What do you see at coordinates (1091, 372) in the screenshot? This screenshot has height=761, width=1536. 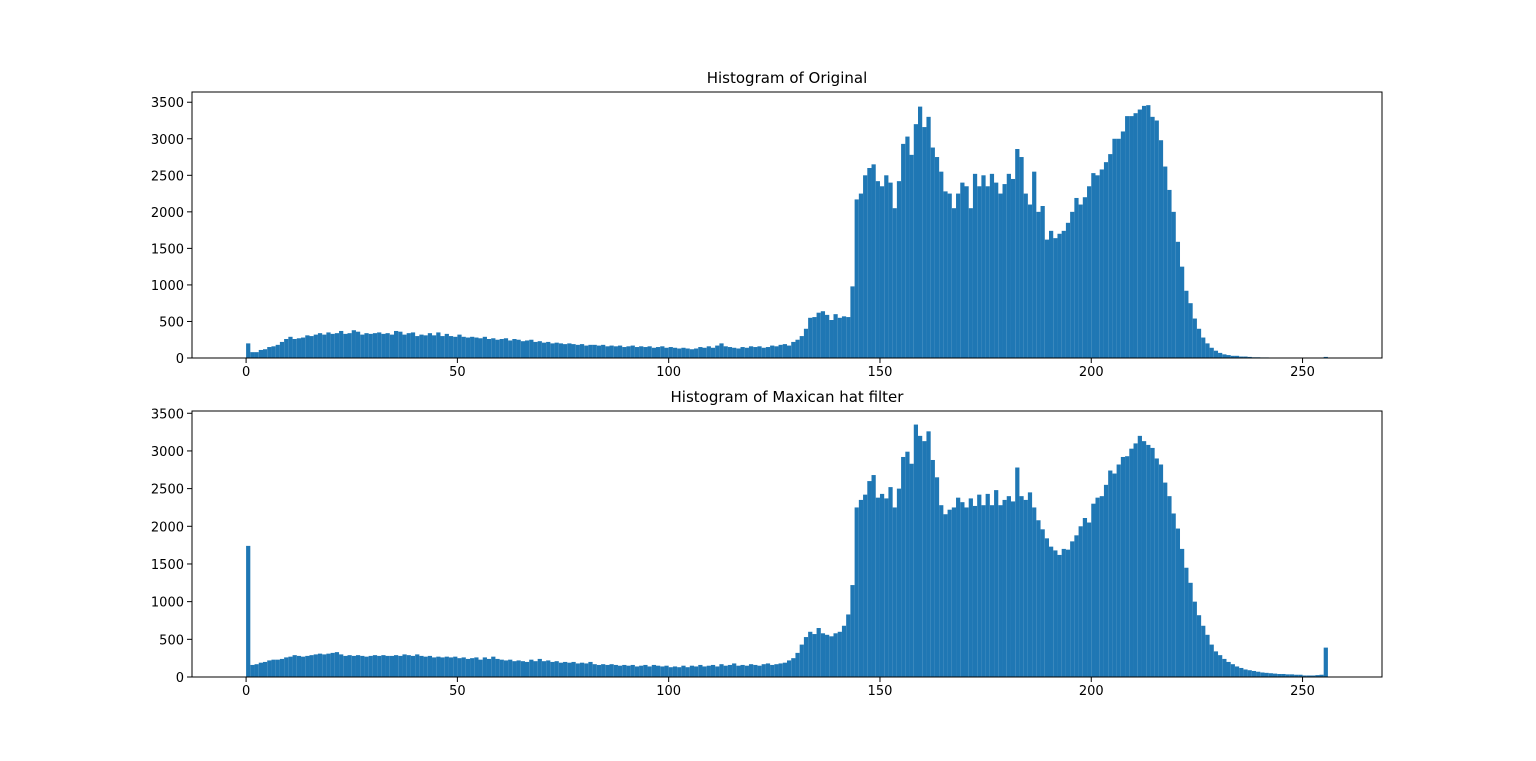 I see `x-tick-label: 200` at bounding box center [1091, 372].